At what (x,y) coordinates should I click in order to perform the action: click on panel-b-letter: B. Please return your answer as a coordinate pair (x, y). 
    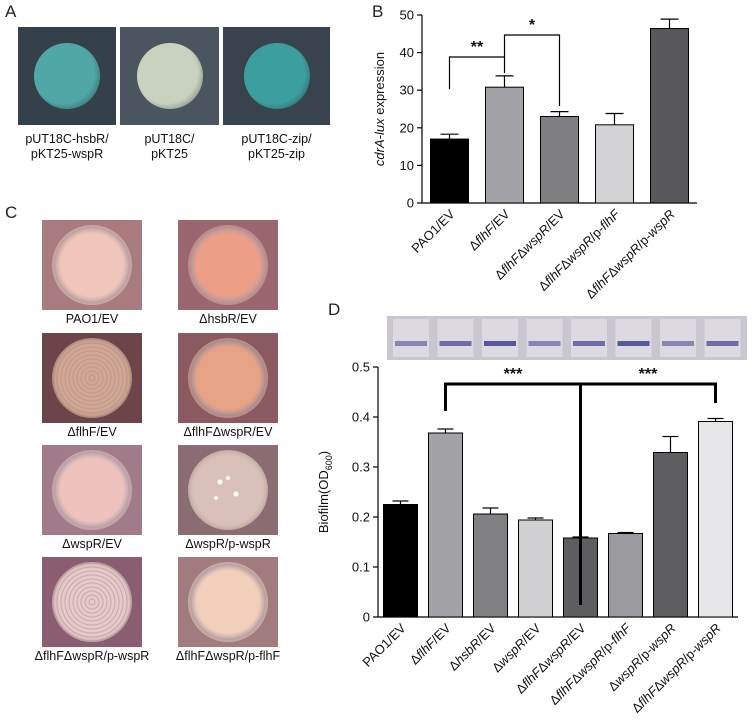
    Looking at the image, I should click on (378, 11).